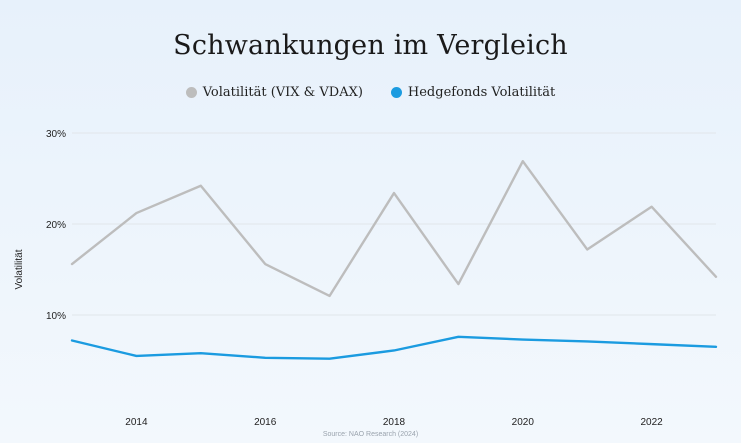 The image size is (741, 443). What do you see at coordinates (523, 422) in the screenshot?
I see `x-tick-label: 2020` at bounding box center [523, 422].